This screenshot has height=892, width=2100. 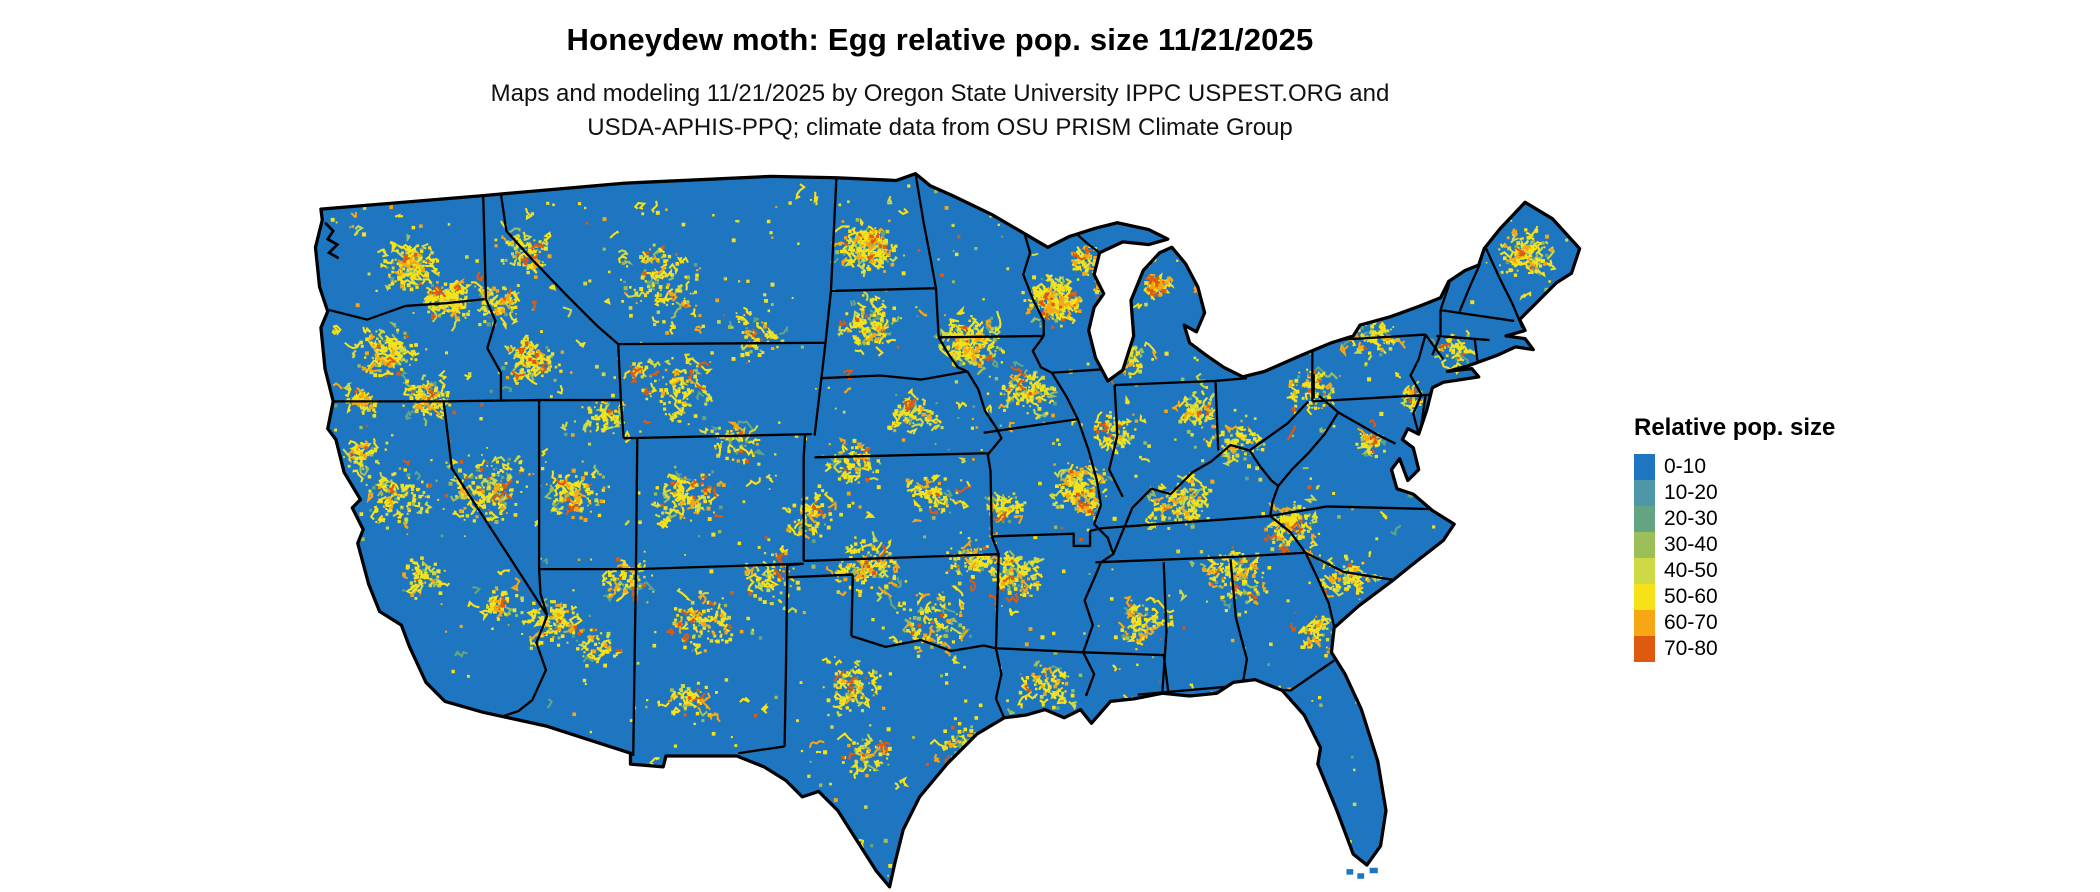 I want to click on legend-item: 50-60, so click(x=1734, y=597).